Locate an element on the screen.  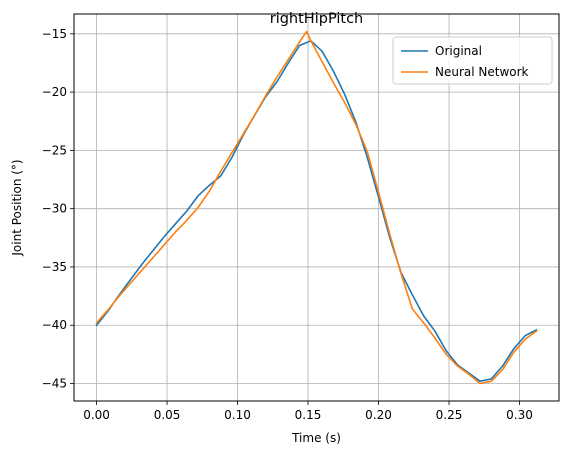
x-tick-label: 0.05 is located at coordinates (167, 415).